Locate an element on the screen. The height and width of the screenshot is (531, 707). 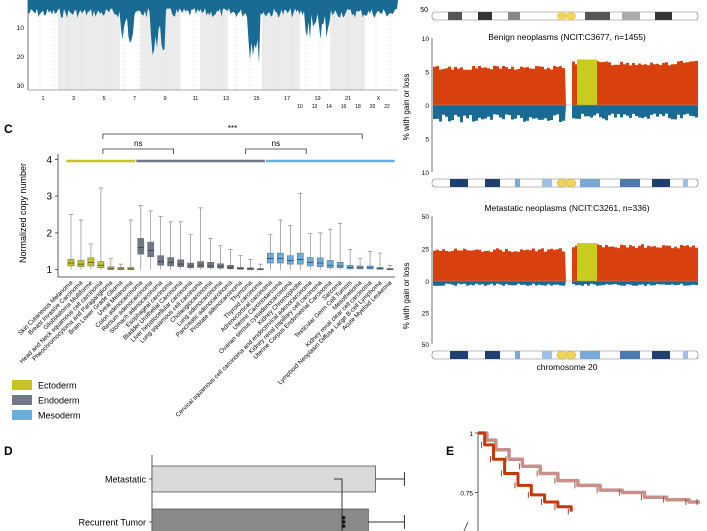
genome-xtick: 17 is located at coordinates (287, 99).